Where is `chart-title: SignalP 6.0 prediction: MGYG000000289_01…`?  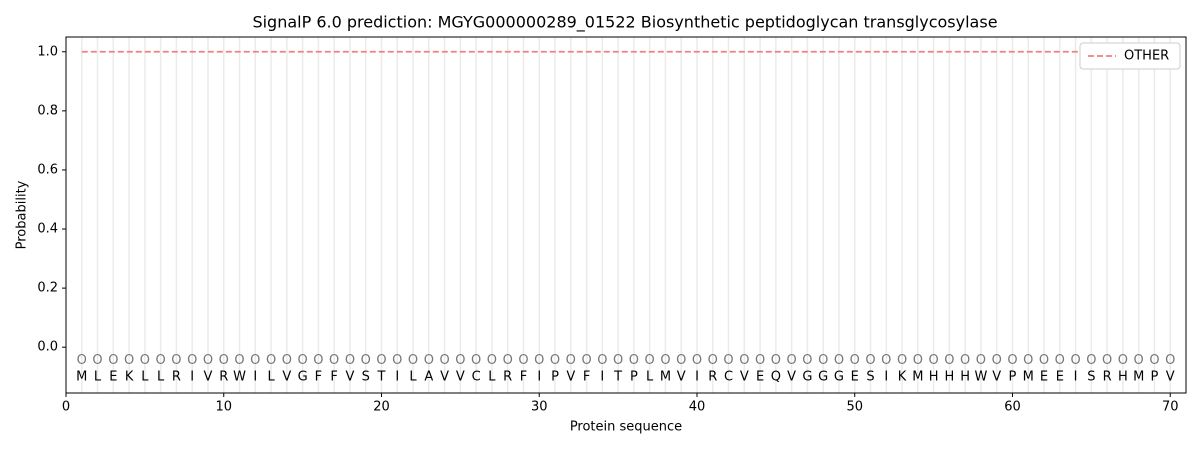 chart-title: SignalP 6.0 prediction: MGYG000000289_01… is located at coordinates (624, 23).